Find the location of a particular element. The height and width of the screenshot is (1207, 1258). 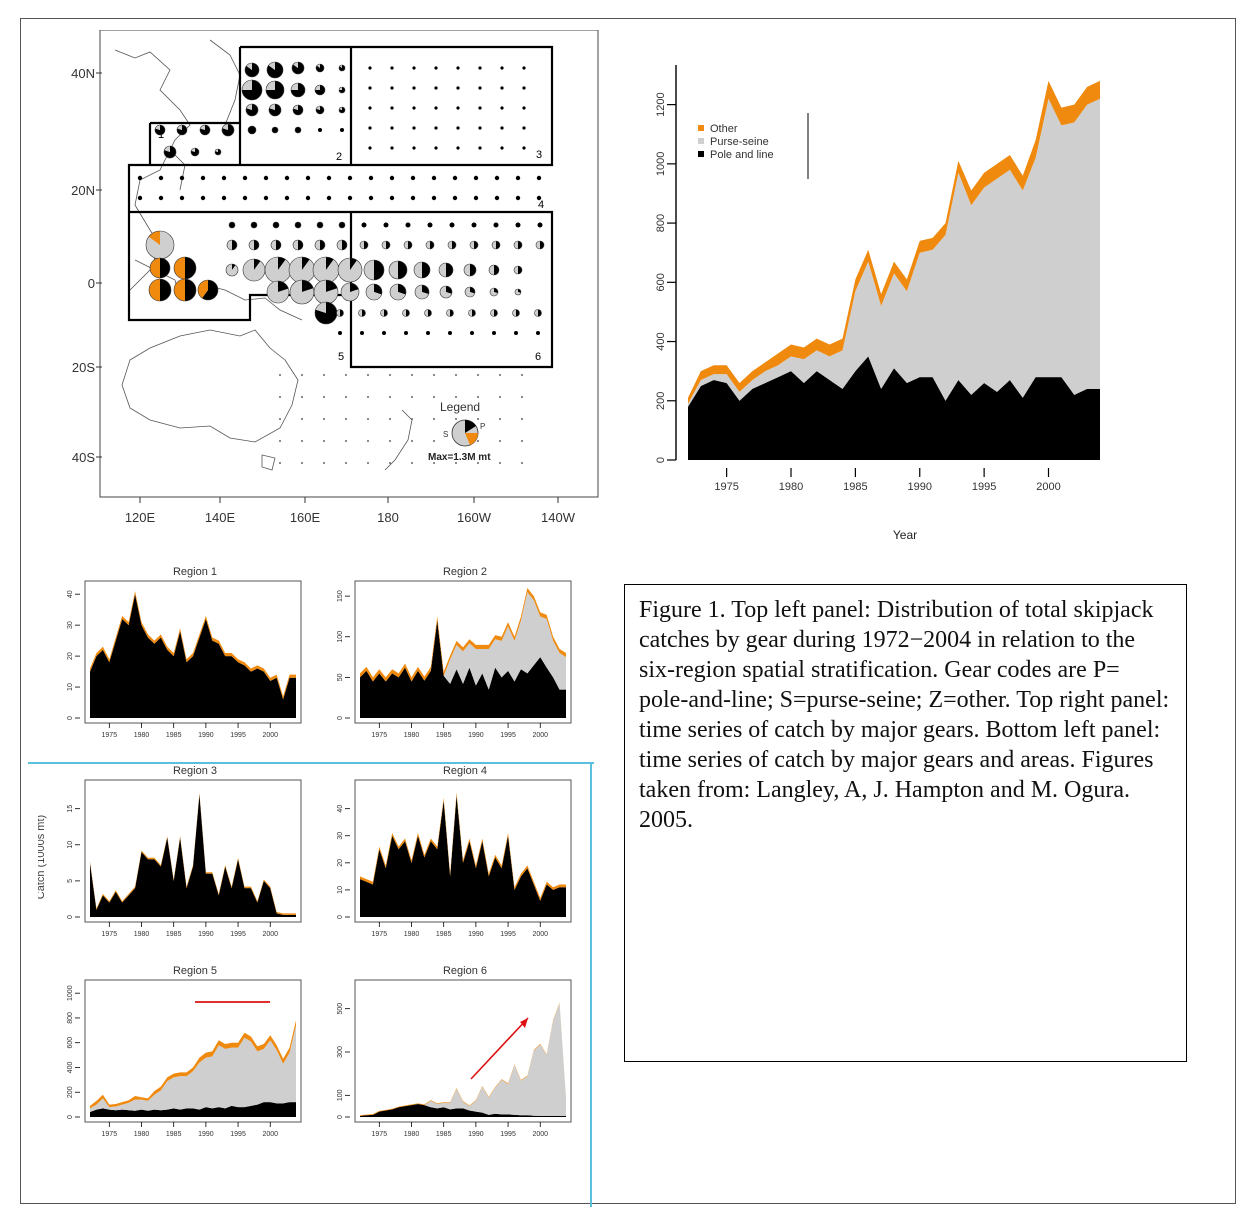

y-tick-label: 400 is located at coordinates (70, 1068).